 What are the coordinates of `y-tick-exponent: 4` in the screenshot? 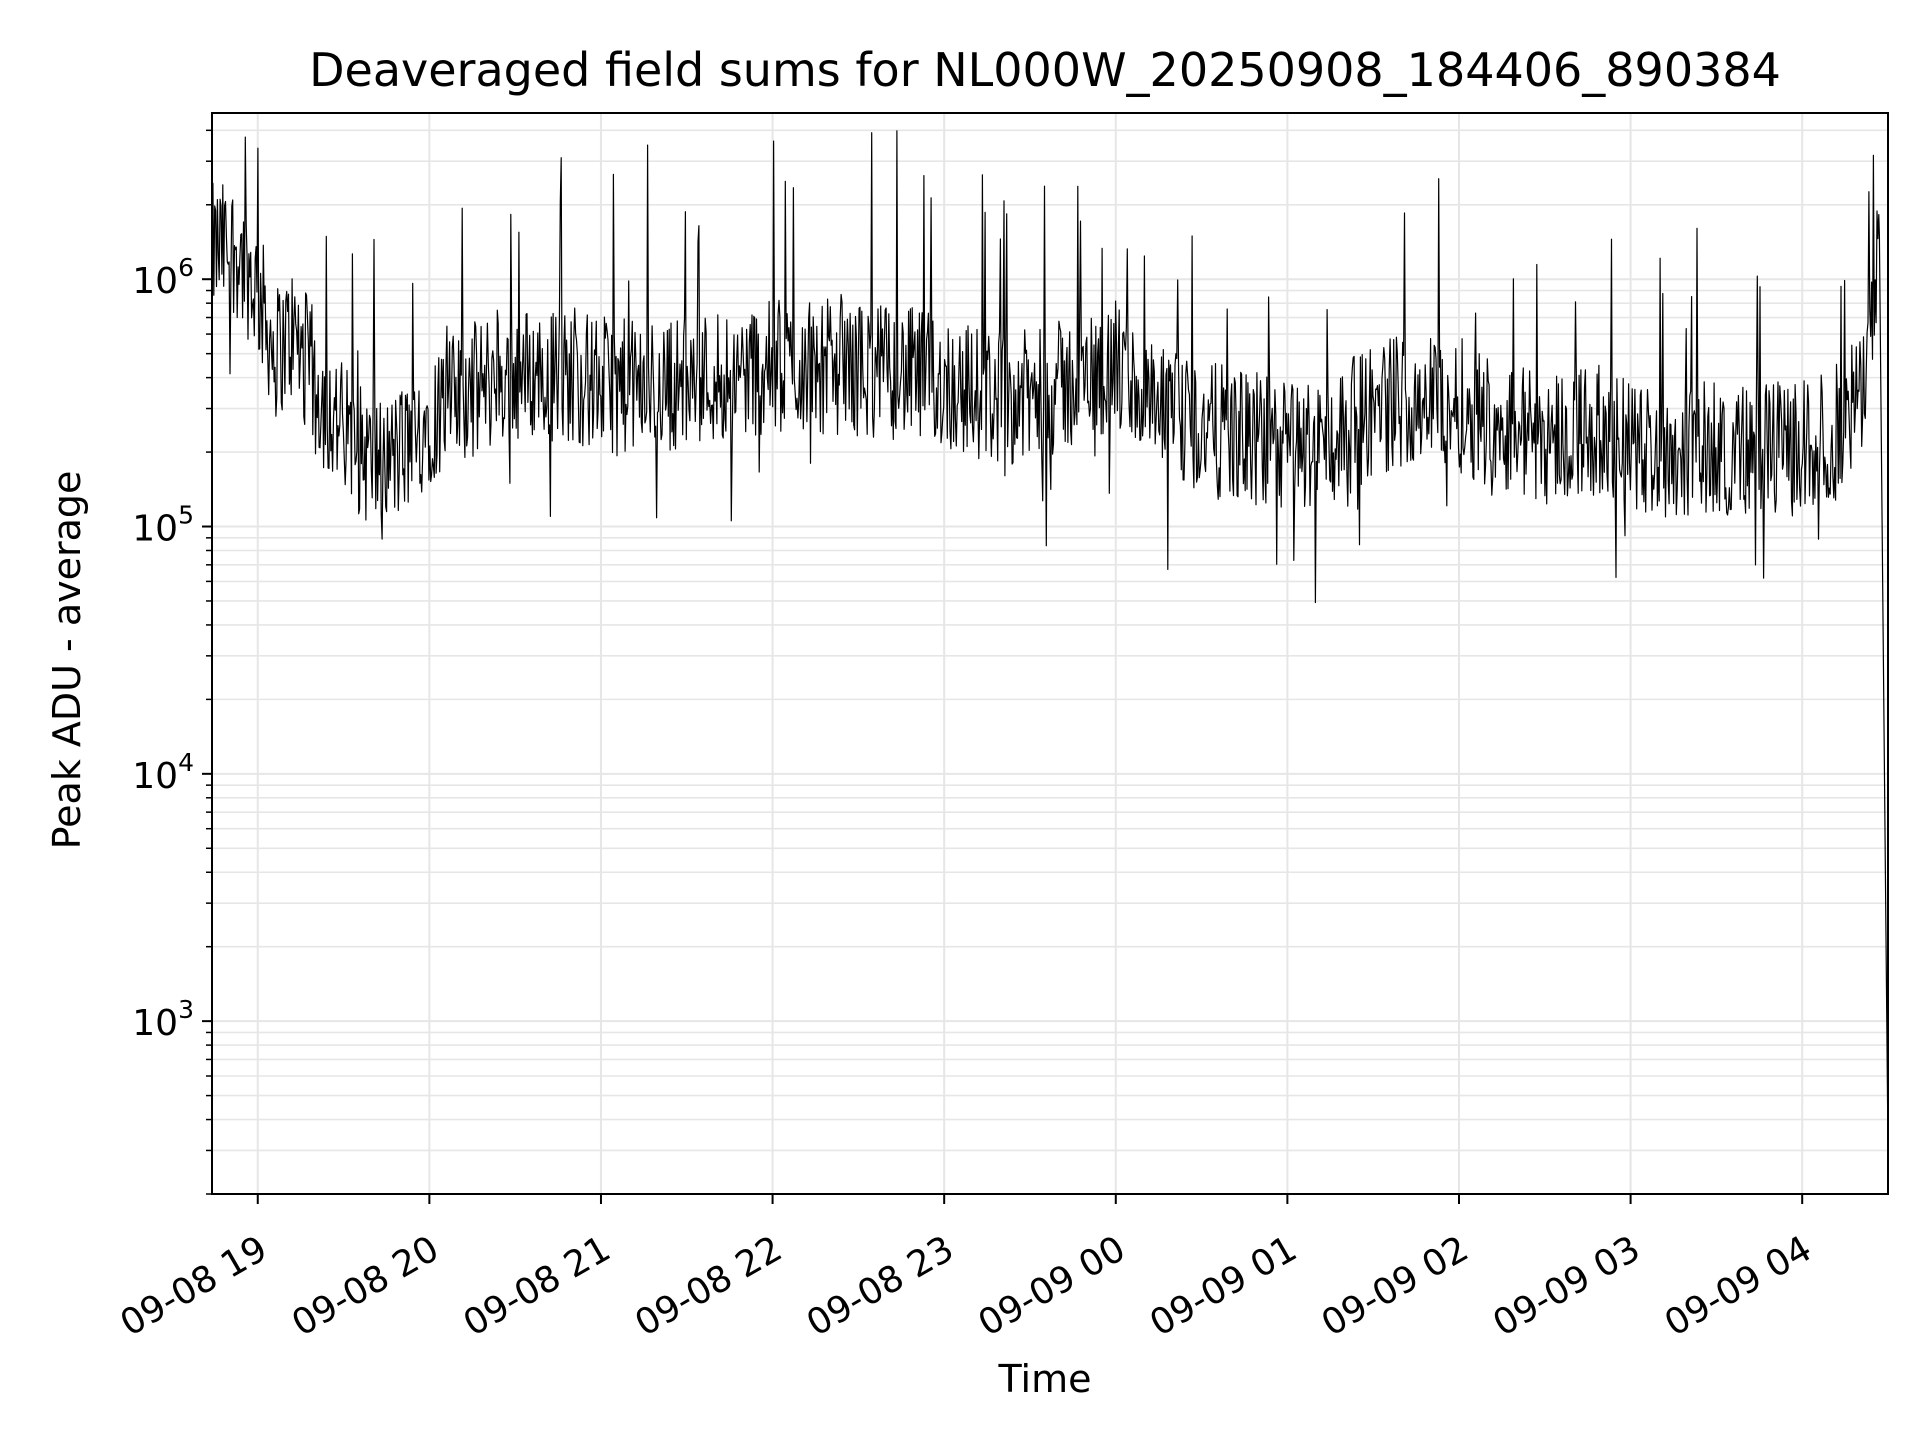 It's located at (186, 762).